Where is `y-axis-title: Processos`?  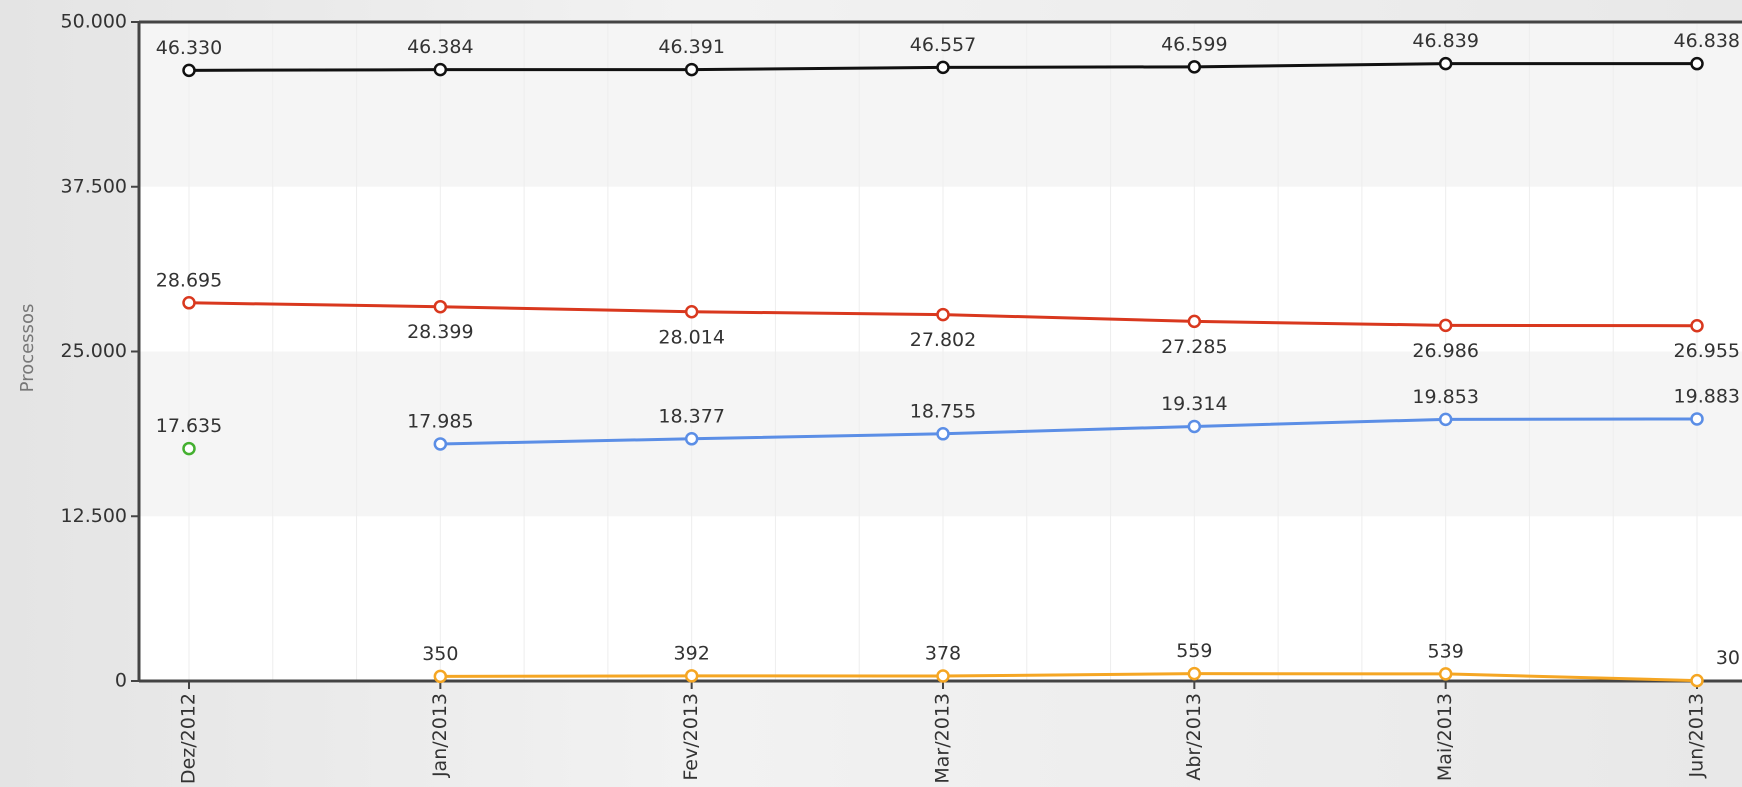
y-axis-title: Processos is located at coordinates (27, 348).